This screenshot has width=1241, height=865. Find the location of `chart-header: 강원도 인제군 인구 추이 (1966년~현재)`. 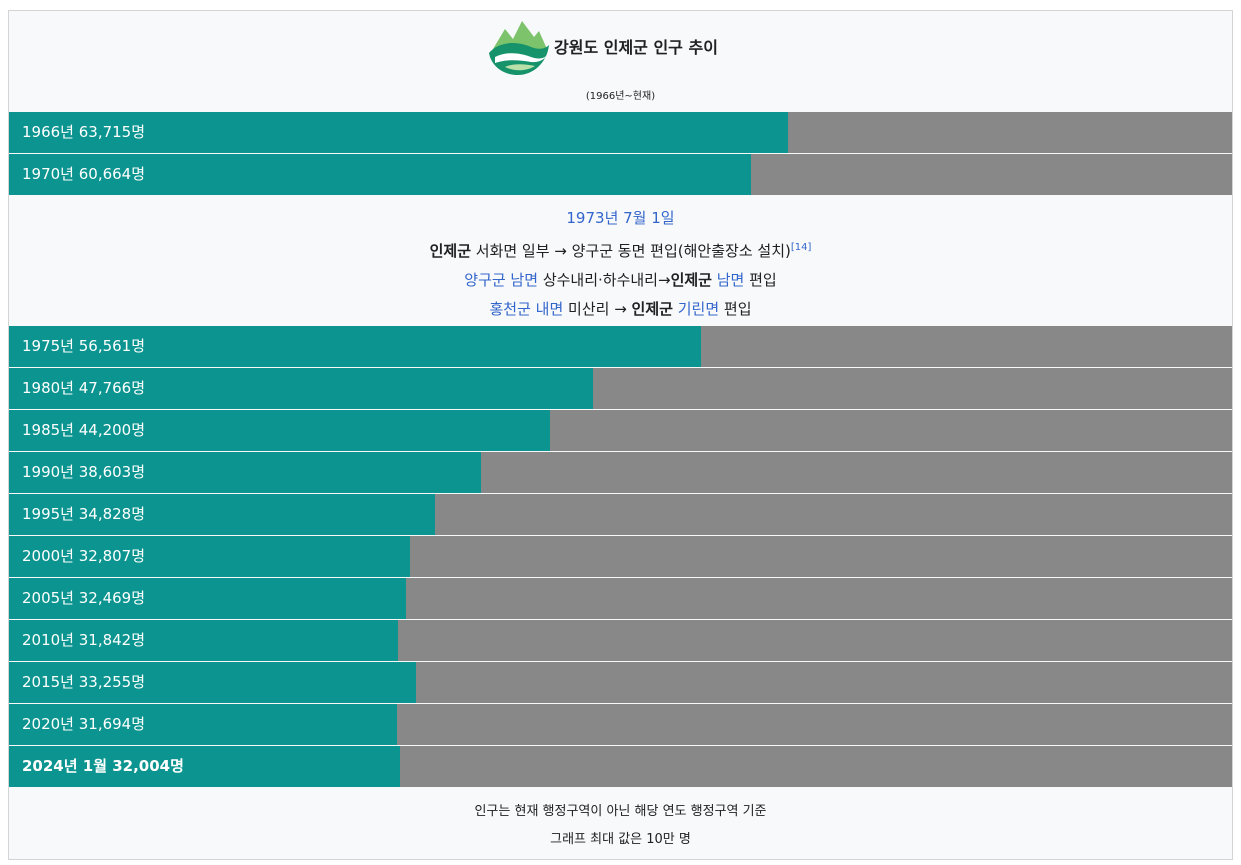

chart-header: 강원도 인제군 인구 추이 (1966년~현재) is located at coordinates (620, 61).